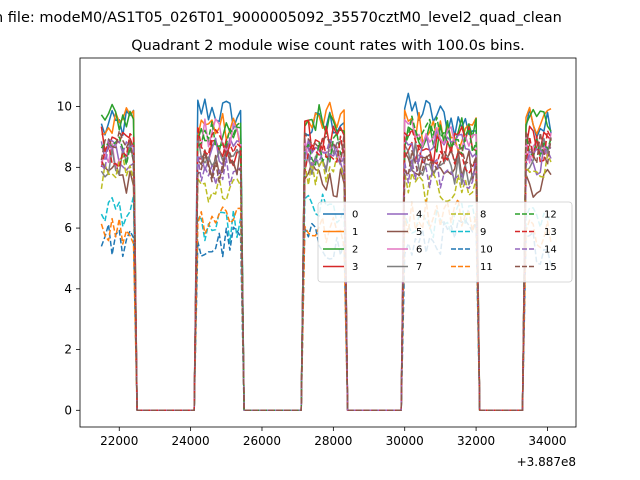  What do you see at coordinates (355, 215) in the screenshot?
I see `legend-label: 0` at bounding box center [355, 215].